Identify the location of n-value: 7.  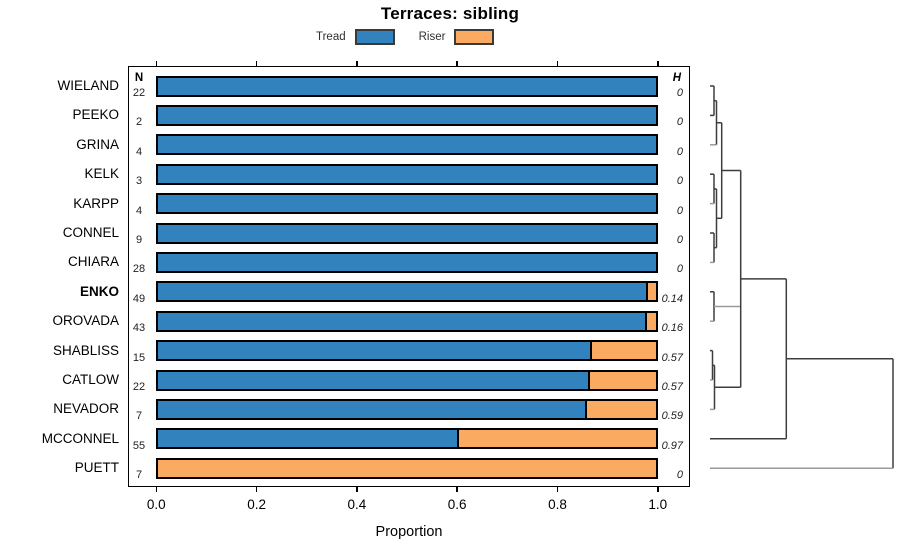
(139, 475).